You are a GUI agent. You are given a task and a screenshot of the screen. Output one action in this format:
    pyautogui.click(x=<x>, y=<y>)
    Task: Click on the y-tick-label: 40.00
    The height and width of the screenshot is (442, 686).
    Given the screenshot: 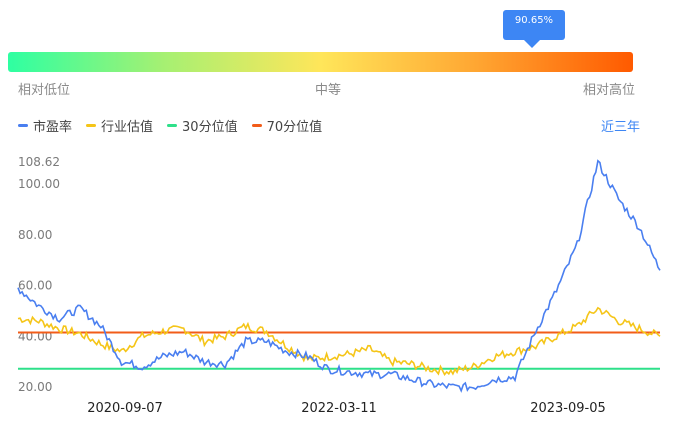 What is the action you would take?
    pyautogui.click(x=35, y=336)
    